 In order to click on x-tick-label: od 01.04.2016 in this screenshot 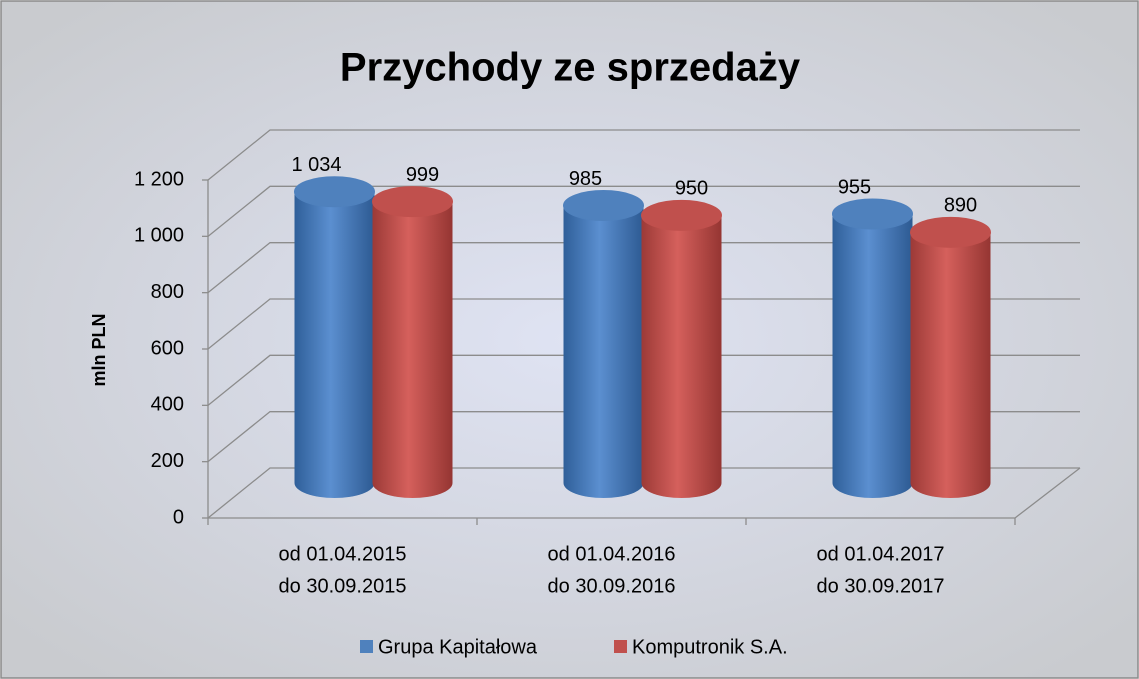, I will do `click(612, 554)`.